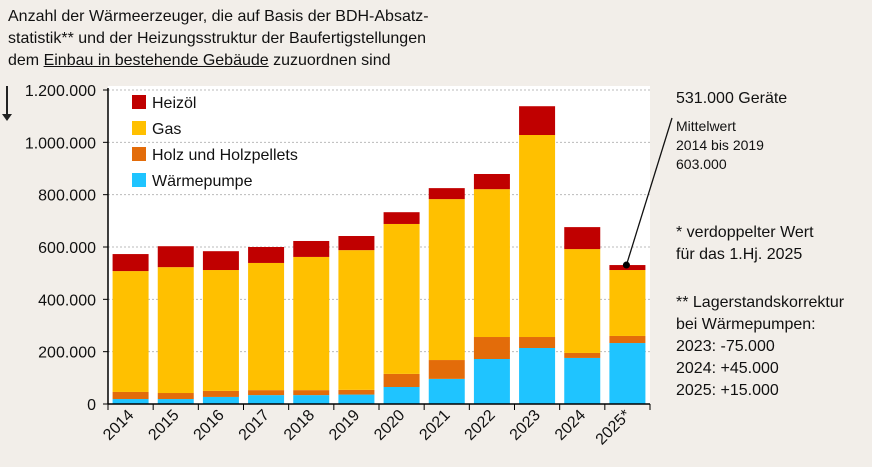 This screenshot has height=467, width=872. I want to click on note-line: * verdoppelter Wert, so click(745, 232).